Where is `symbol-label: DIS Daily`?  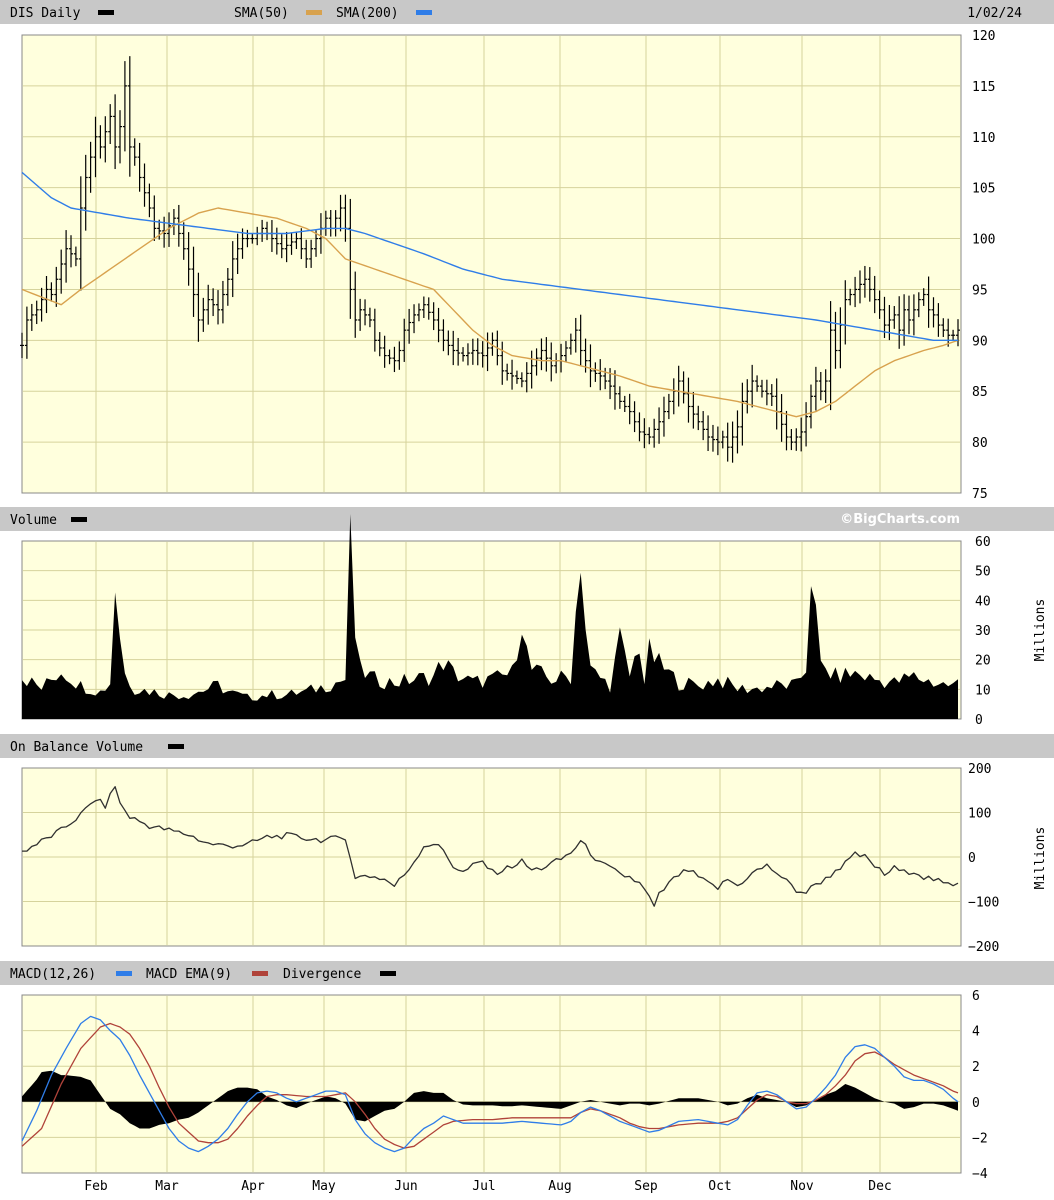 symbol-label: DIS Daily is located at coordinates (45, 13).